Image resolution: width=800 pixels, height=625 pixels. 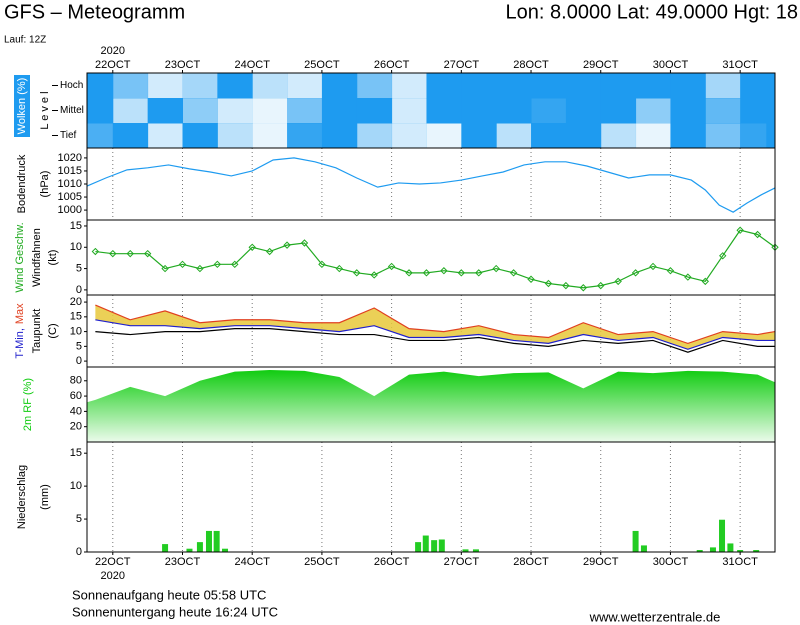 I want to click on axis-label-part: Wolken (%), so click(x=22, y=106).